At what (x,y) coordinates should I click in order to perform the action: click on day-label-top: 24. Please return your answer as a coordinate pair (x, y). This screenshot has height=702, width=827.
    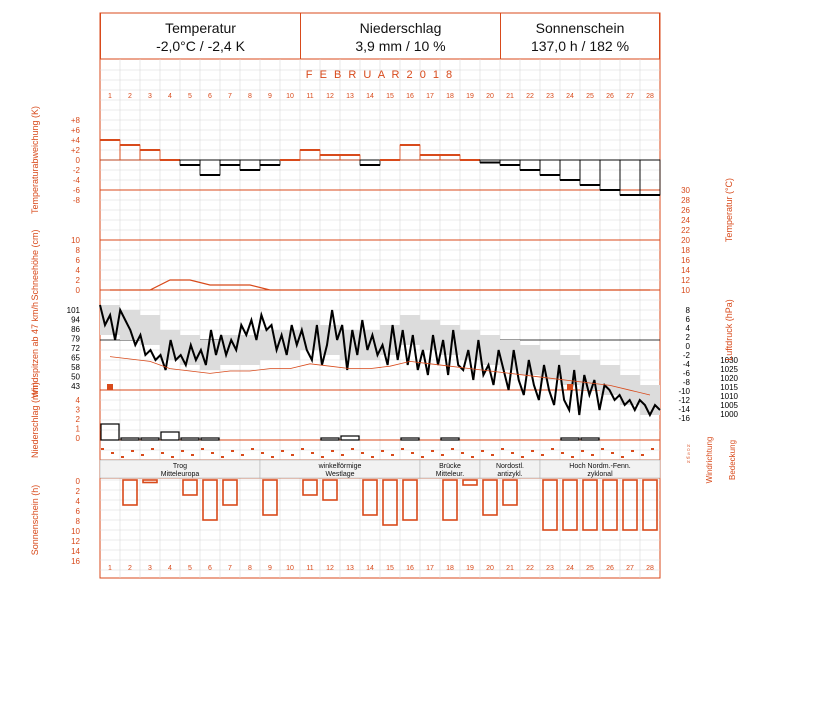
    Looking at the image, I should click on (570, 96).